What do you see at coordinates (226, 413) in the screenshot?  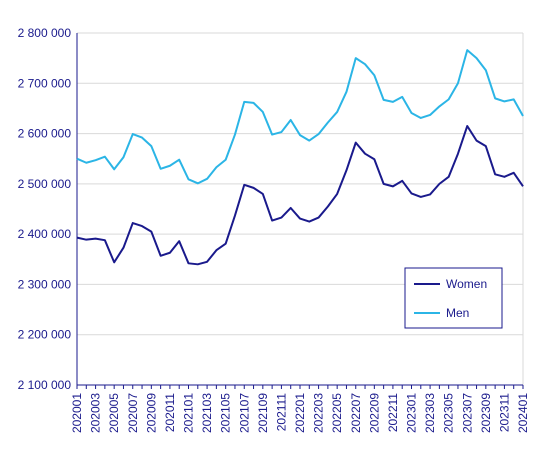 I see `x-tick-label: 202105` at bounding box center [226, 413].